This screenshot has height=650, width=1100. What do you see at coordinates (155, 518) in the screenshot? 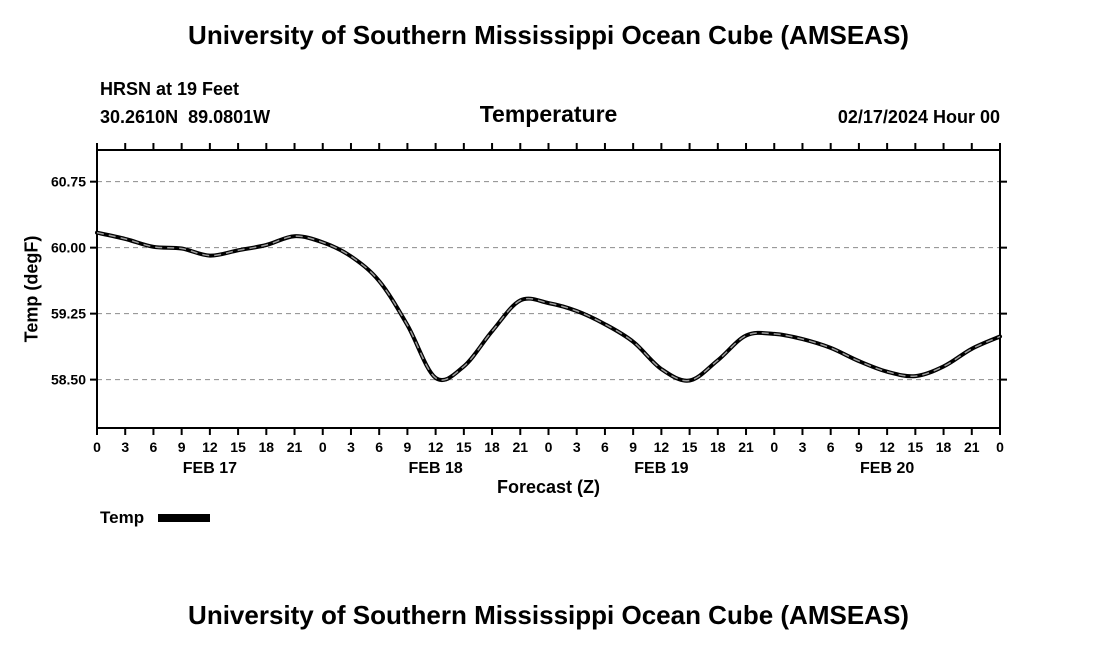
I see `legend: Temp` at bounding box center [155, 518].